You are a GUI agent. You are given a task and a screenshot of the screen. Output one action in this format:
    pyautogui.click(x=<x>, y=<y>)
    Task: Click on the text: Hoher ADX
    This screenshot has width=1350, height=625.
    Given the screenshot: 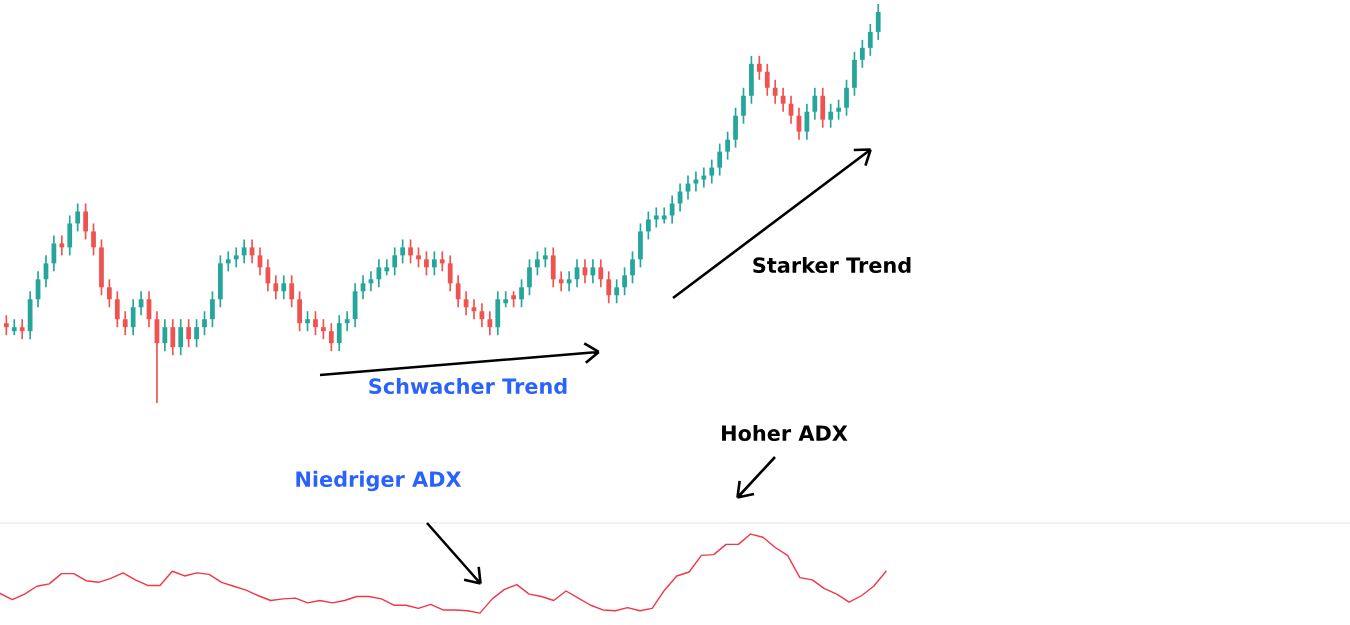 What is the action you would take?
    pyautogui.click(x=785, y=433)
    